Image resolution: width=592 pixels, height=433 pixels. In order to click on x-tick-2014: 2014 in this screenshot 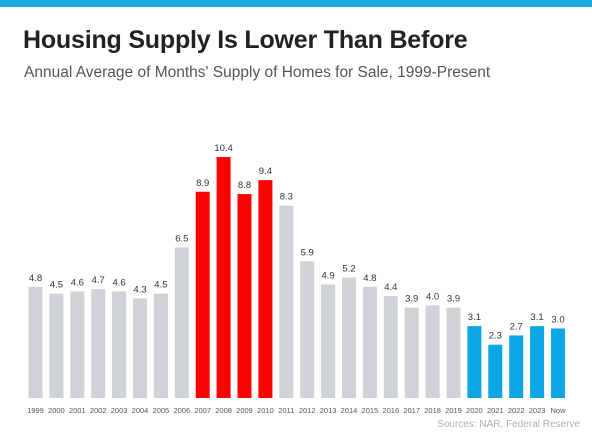, I will do `click(349, 410)`.